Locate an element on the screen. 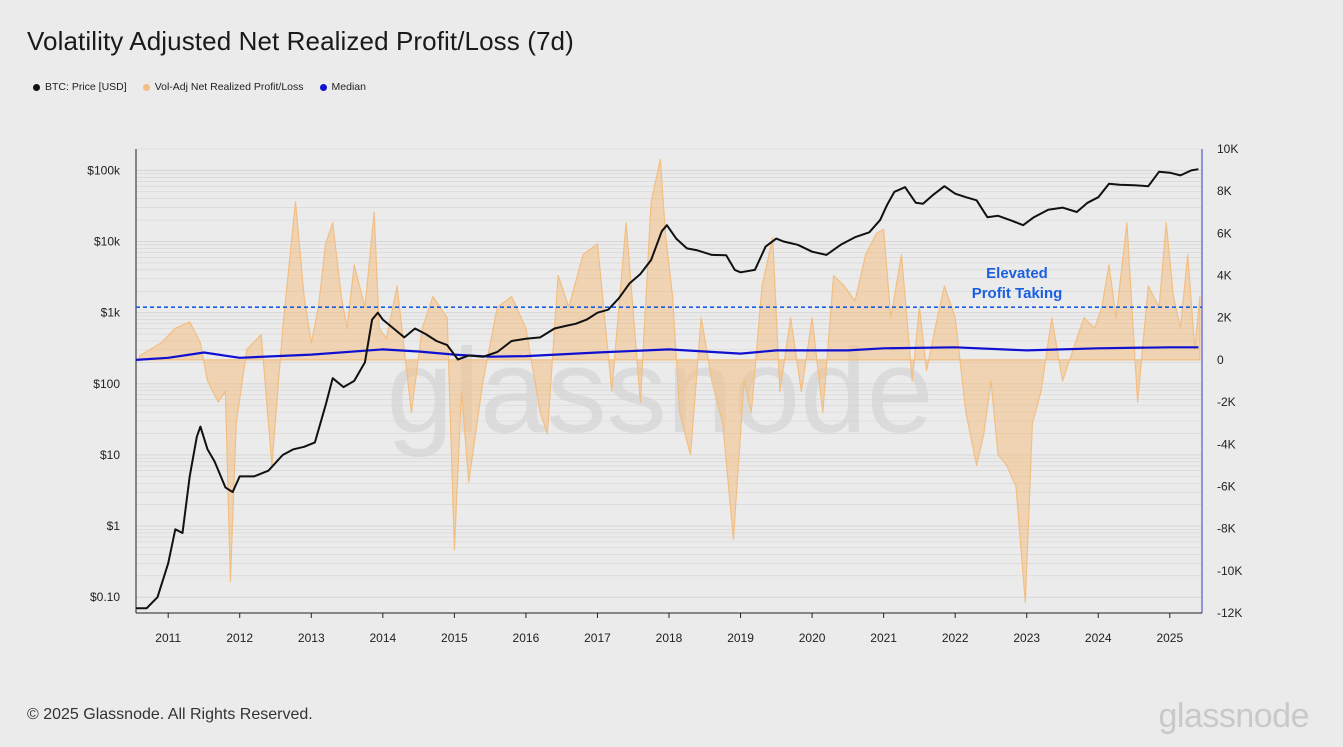 This screenshot has width=1343, height=747. y-left-tick-label: $1k is located at coordinates (111, 313).